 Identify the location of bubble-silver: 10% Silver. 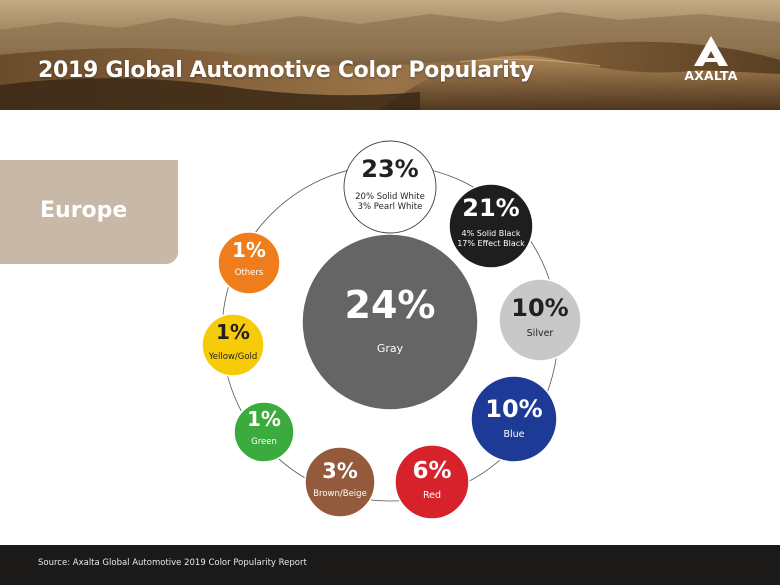
(540, 320).